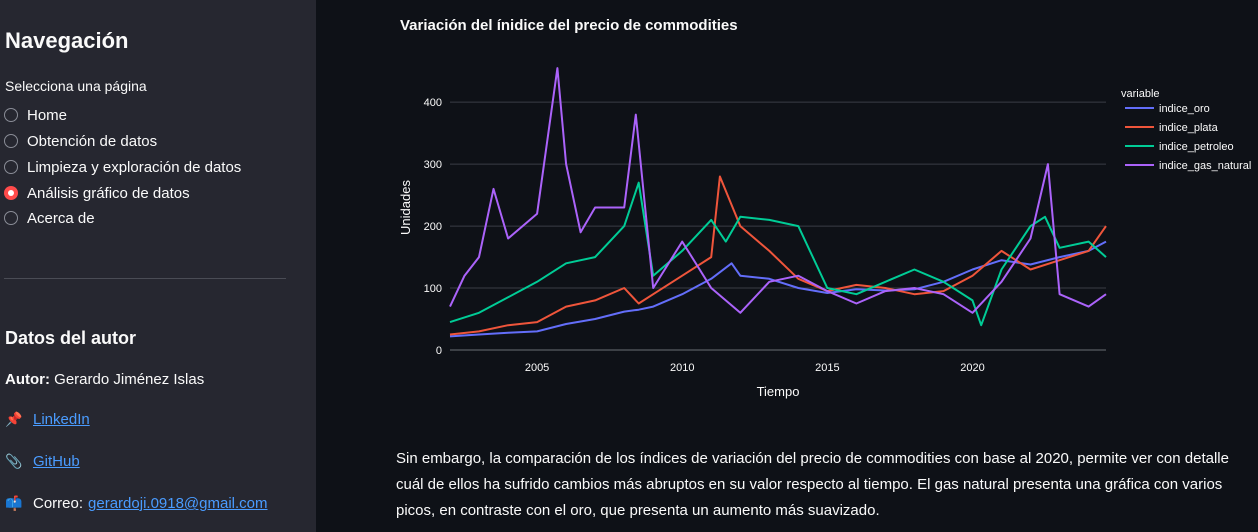  What do you see at coordinates (433, 165) in the screenshot?
I see `y-tick-label: 300` at bounding box center [433, 165].